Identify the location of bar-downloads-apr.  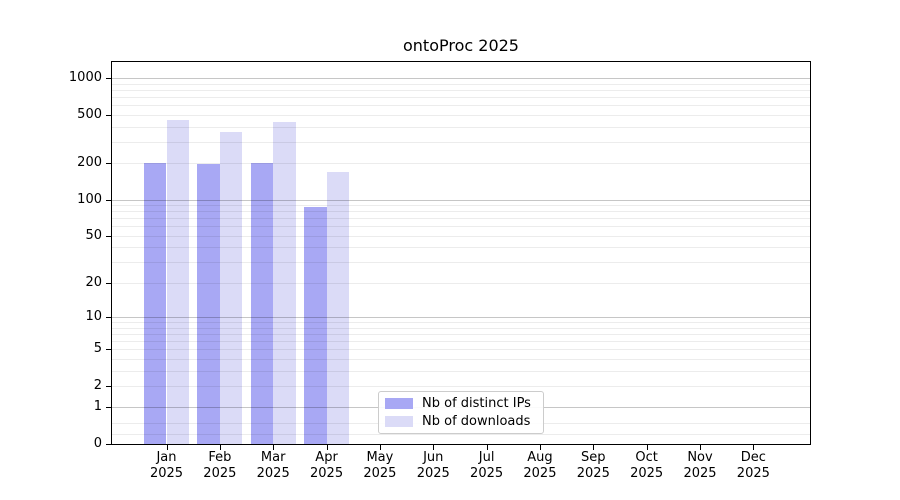
(338, 307).